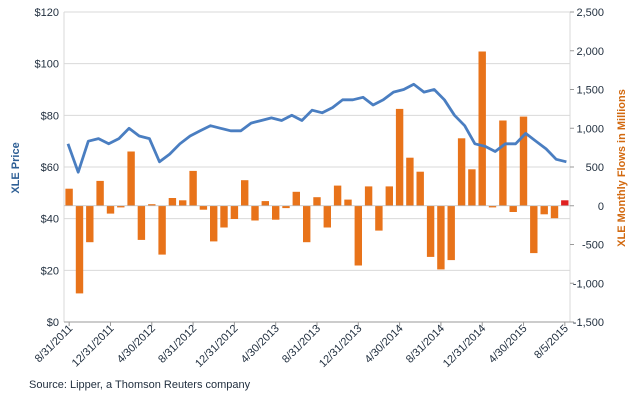  I want to click on x-tick-label: 8/5/2015, so click(551, 342).